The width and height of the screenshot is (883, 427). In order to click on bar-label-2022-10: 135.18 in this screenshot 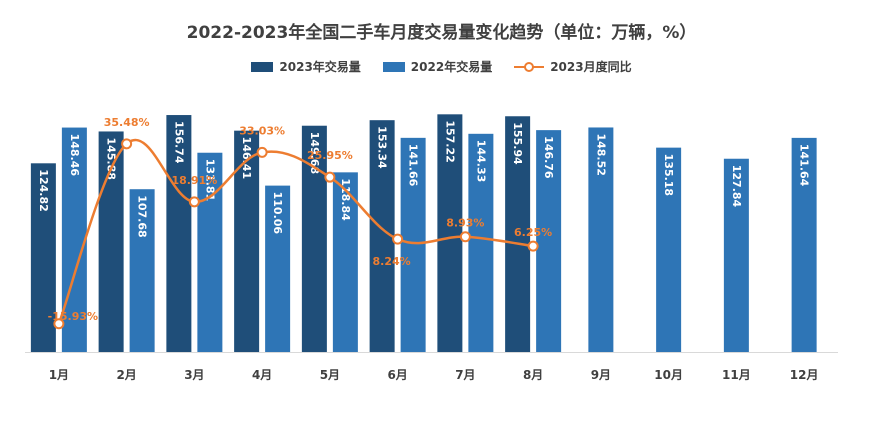, I will do `click(668, 175)`.